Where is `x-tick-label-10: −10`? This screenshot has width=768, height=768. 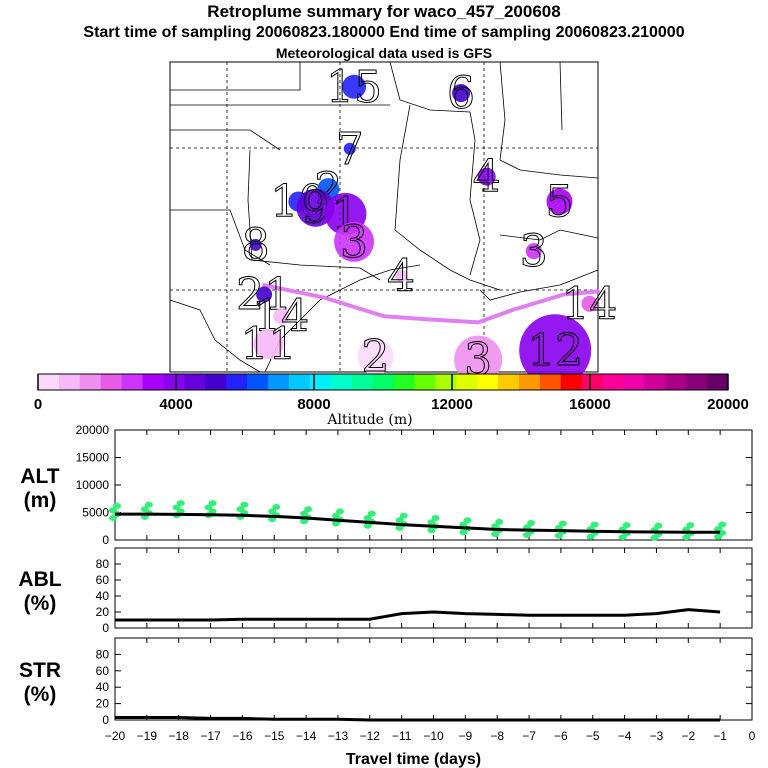
x-tick-label-10: −10 is located at coordinates (433, 736).